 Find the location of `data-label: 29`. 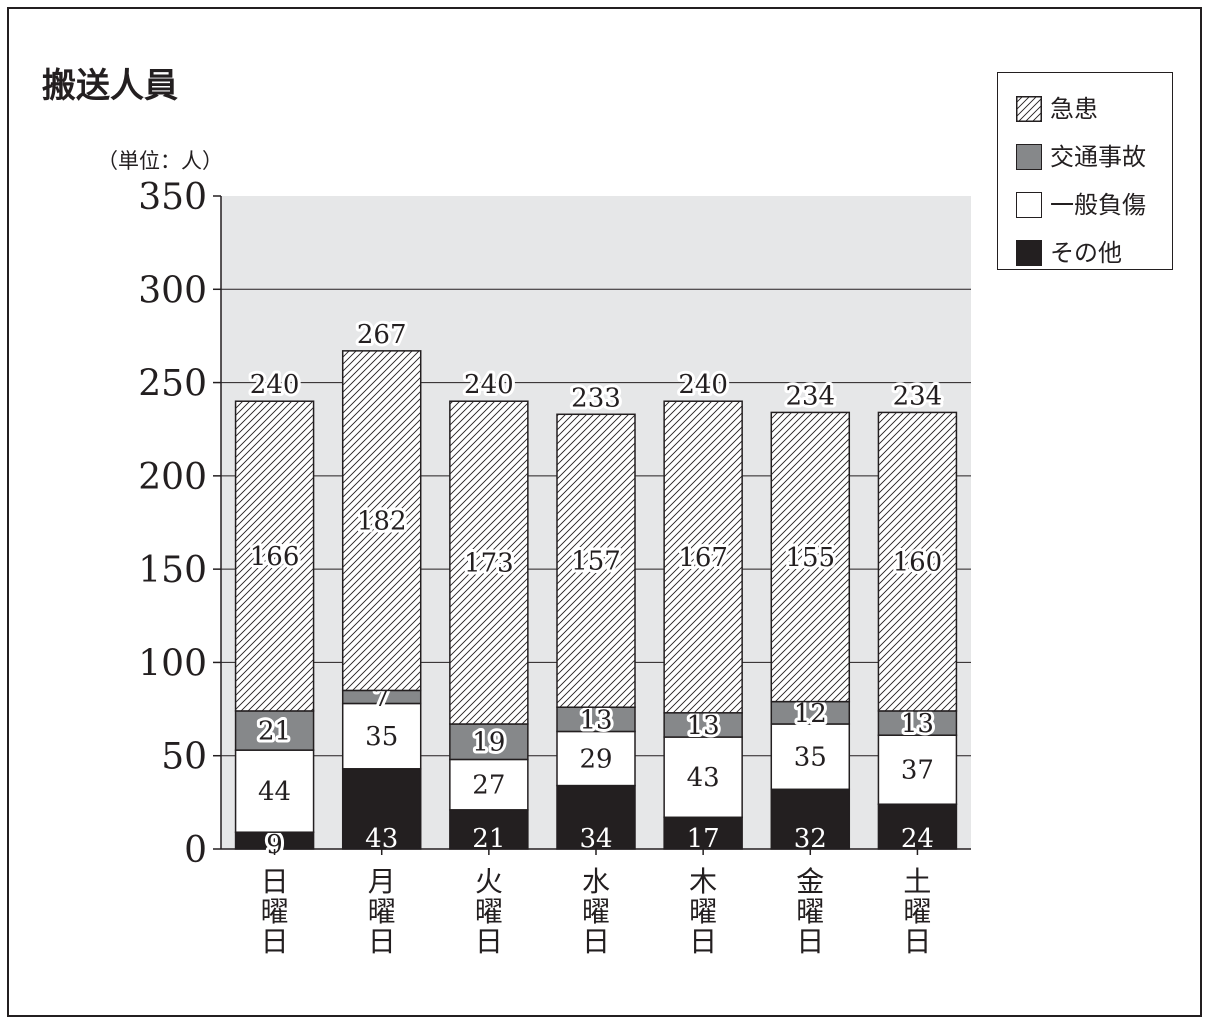

data-label: 29 is located at coordinates (595, 760).